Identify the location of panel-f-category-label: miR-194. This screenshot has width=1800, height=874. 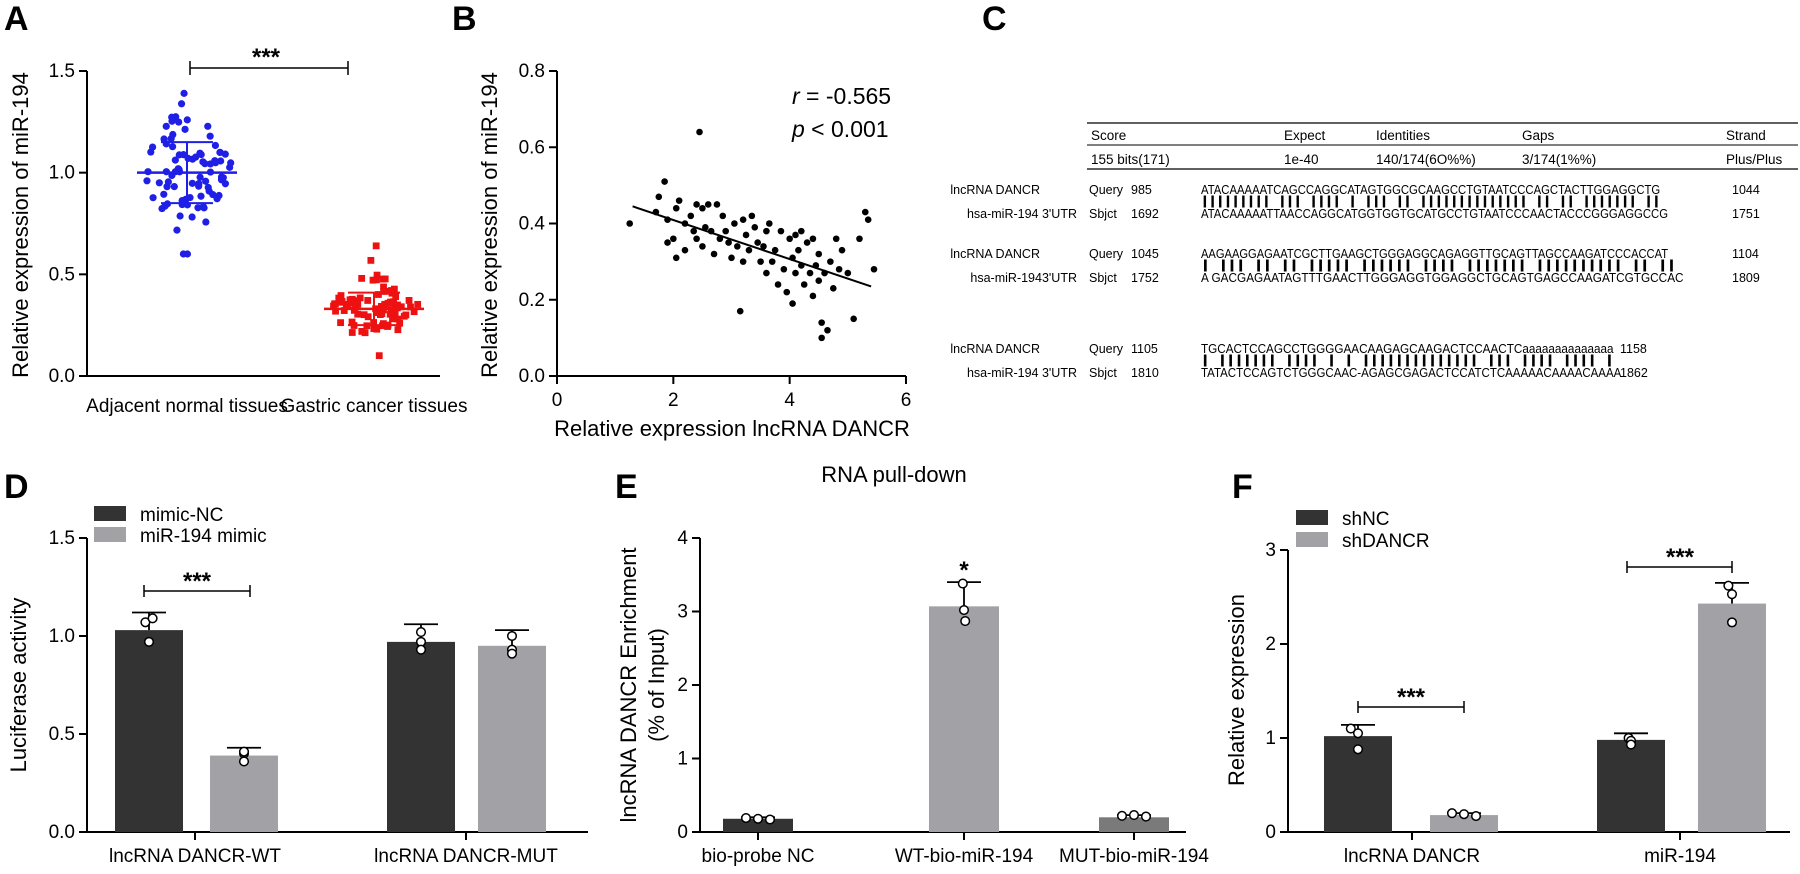
(1680, 856).